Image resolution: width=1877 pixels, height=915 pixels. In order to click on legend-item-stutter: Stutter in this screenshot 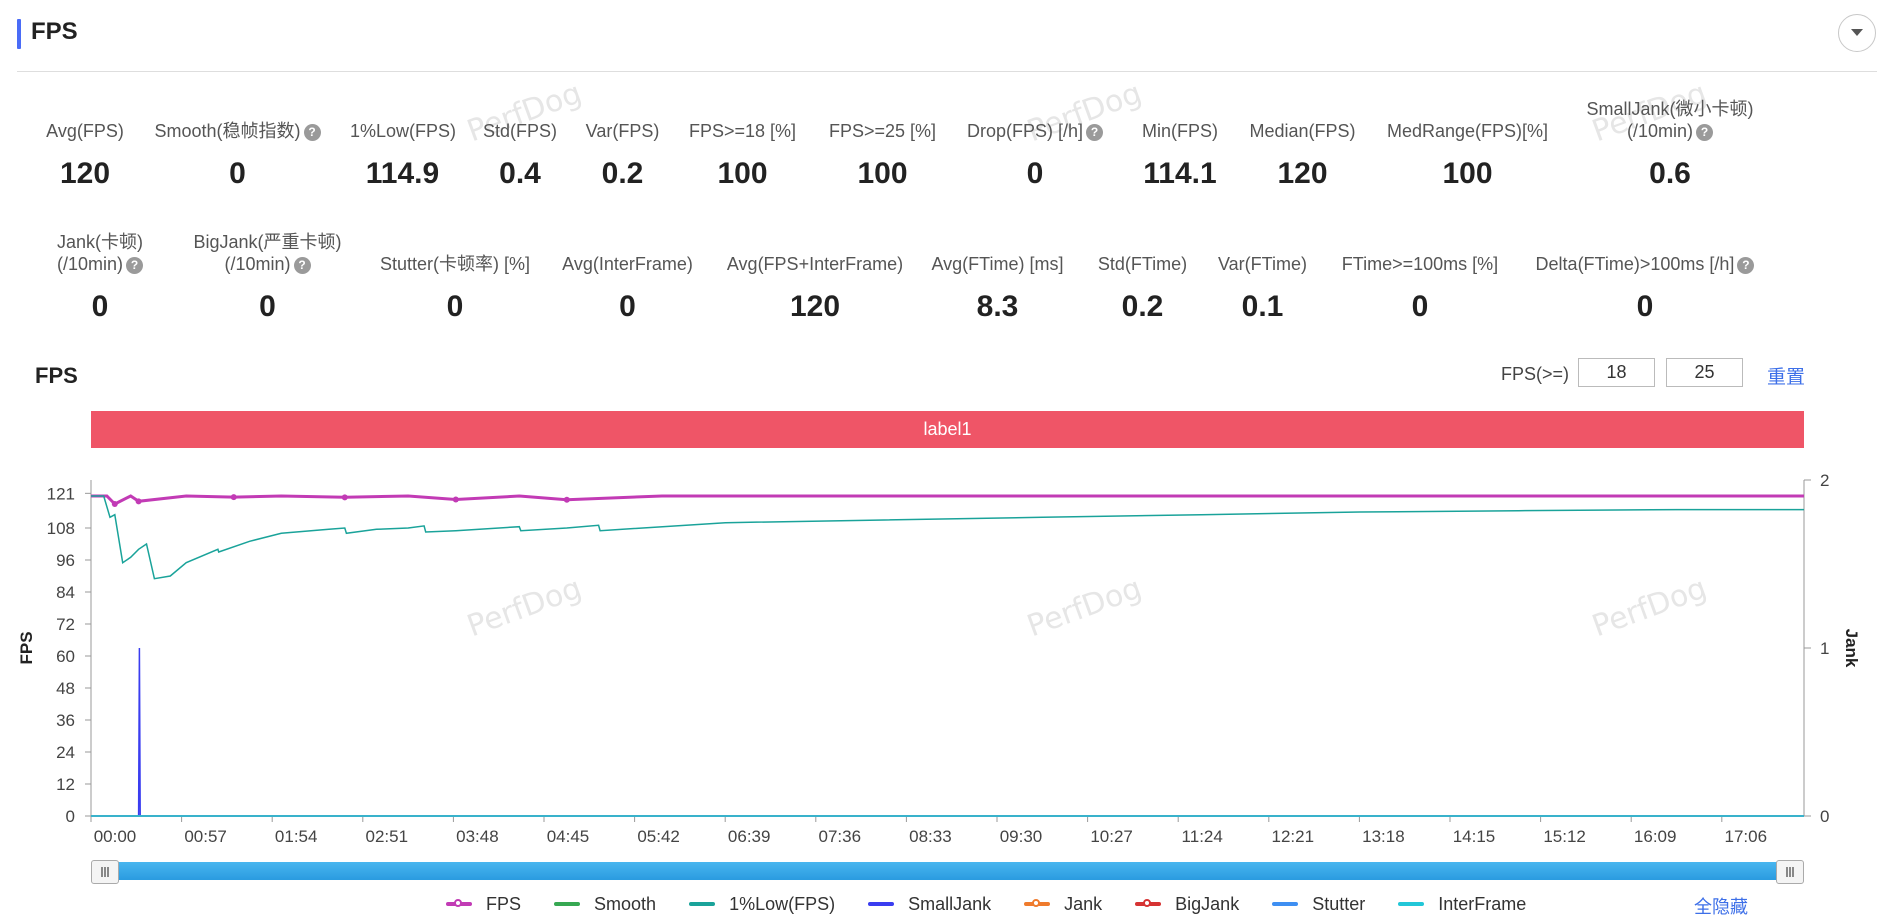, I will do `click(1318, 904)`.